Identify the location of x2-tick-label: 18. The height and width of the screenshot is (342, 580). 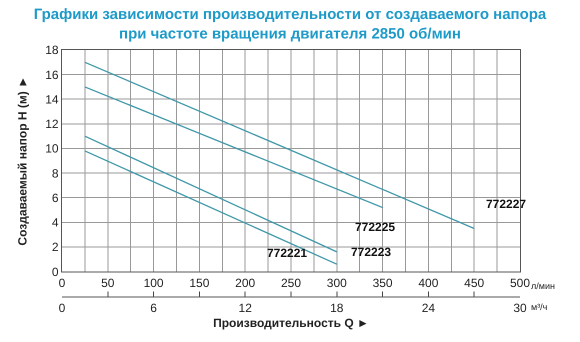
(337, 307).